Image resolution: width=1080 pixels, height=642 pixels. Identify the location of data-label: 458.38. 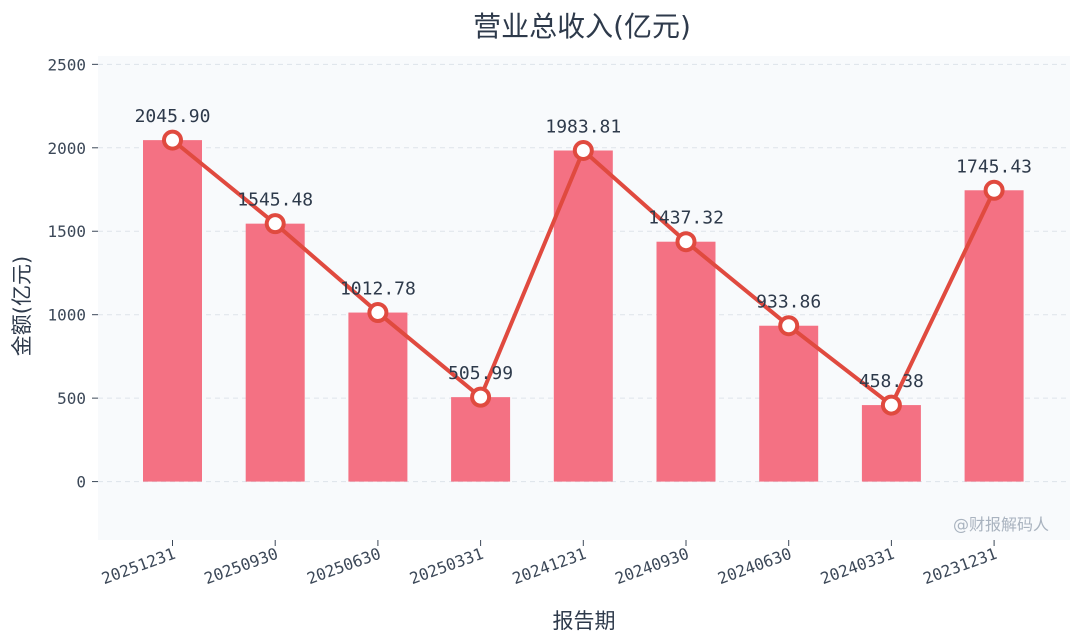
(891, 381).